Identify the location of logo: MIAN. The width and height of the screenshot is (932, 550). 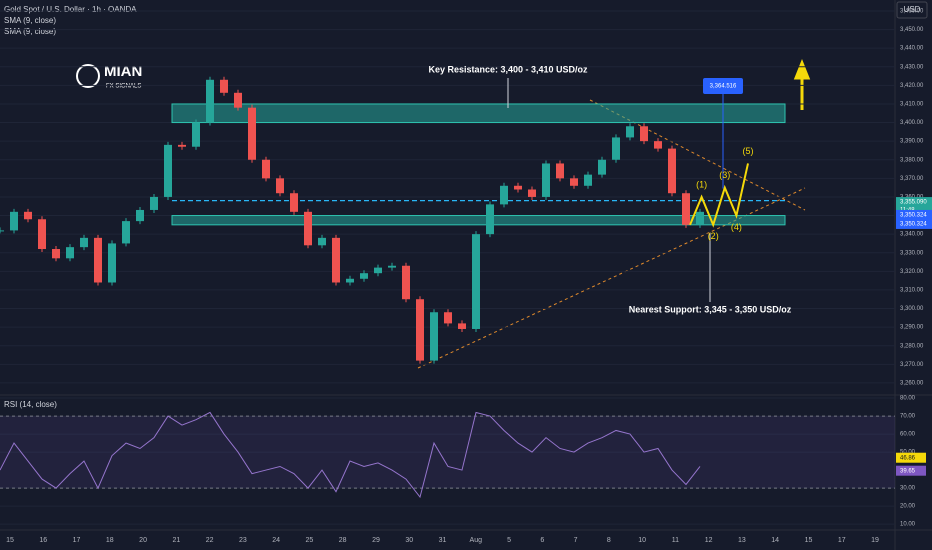
(123, 71).